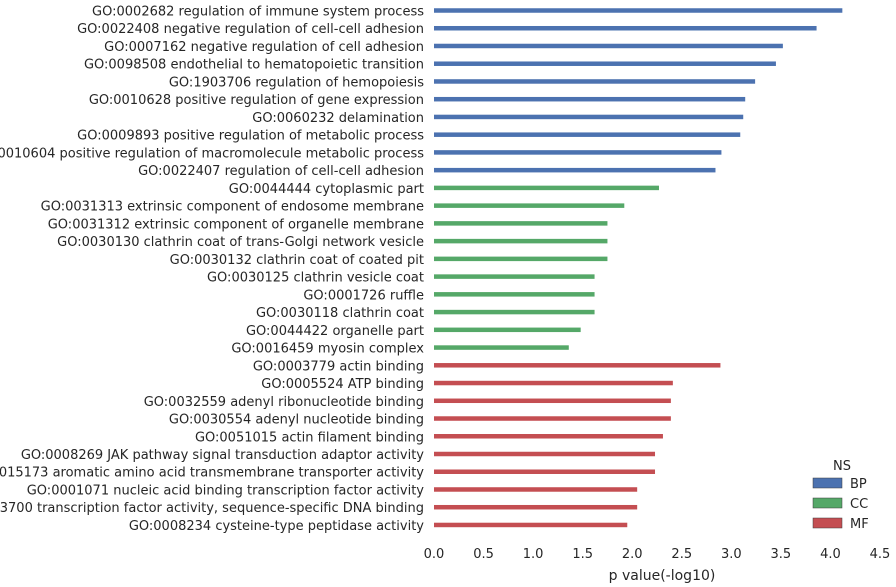 The image size is (896, 587). Describe the element at coordinates (296, 420) in the screenshot. I see `category-label: GO:0030554 adenyl nucleotide binding` at that location.